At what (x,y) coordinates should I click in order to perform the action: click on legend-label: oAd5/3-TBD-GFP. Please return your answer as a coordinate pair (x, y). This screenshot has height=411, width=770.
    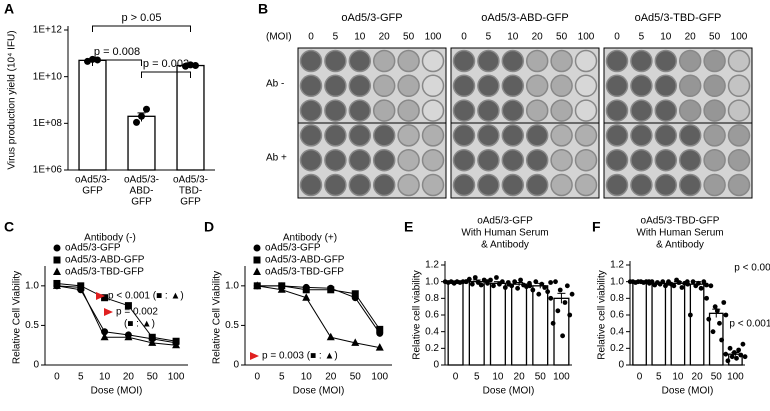
    Looking at the image, I should click on (104, 272).